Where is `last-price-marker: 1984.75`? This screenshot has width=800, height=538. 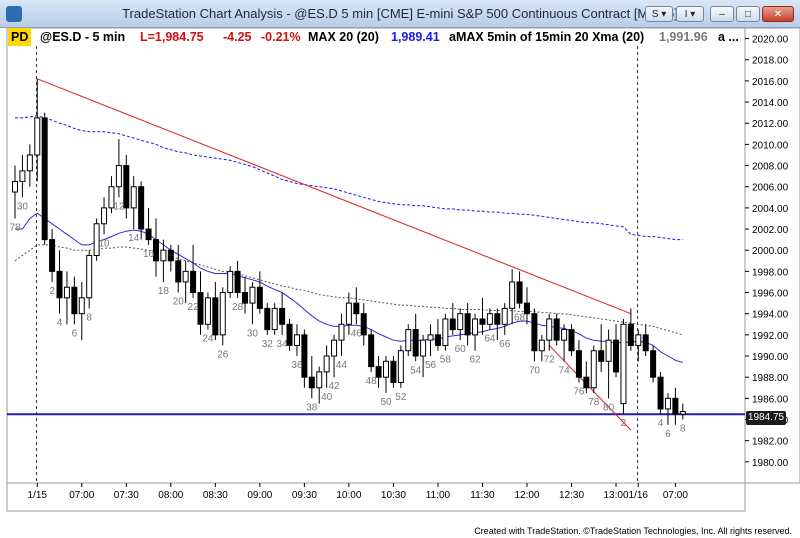
last-price-marker: 1984.75 is located at coordinates (766, 418).